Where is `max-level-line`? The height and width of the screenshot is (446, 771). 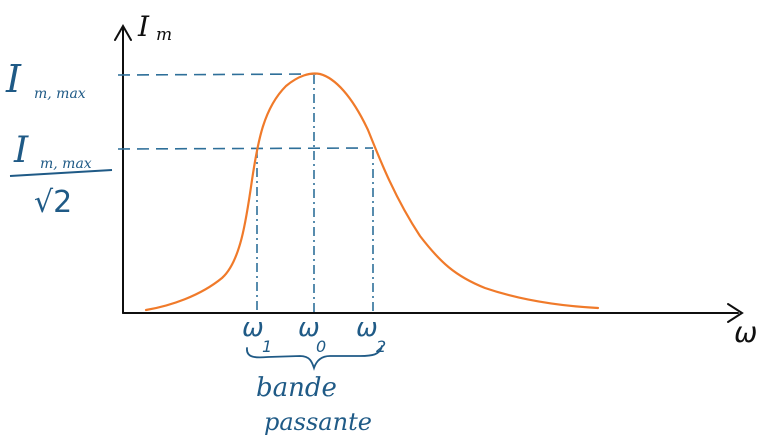 max-level-line is located at coordinates (217, 74).